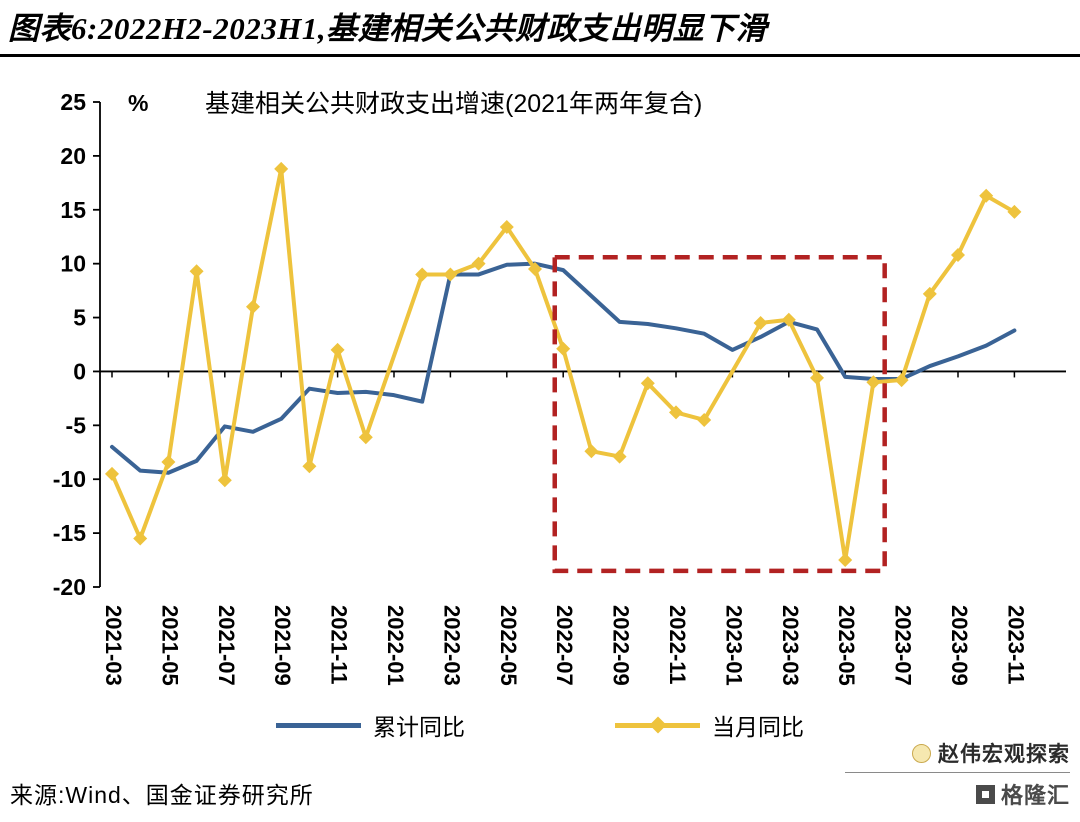 This screenshot has height=822, width=1080. What do you see at coordinates (709, 725) in the screenshot?
I see `legend-item-monthly-yoy: 当月同比` at bounding box center [709, 725].